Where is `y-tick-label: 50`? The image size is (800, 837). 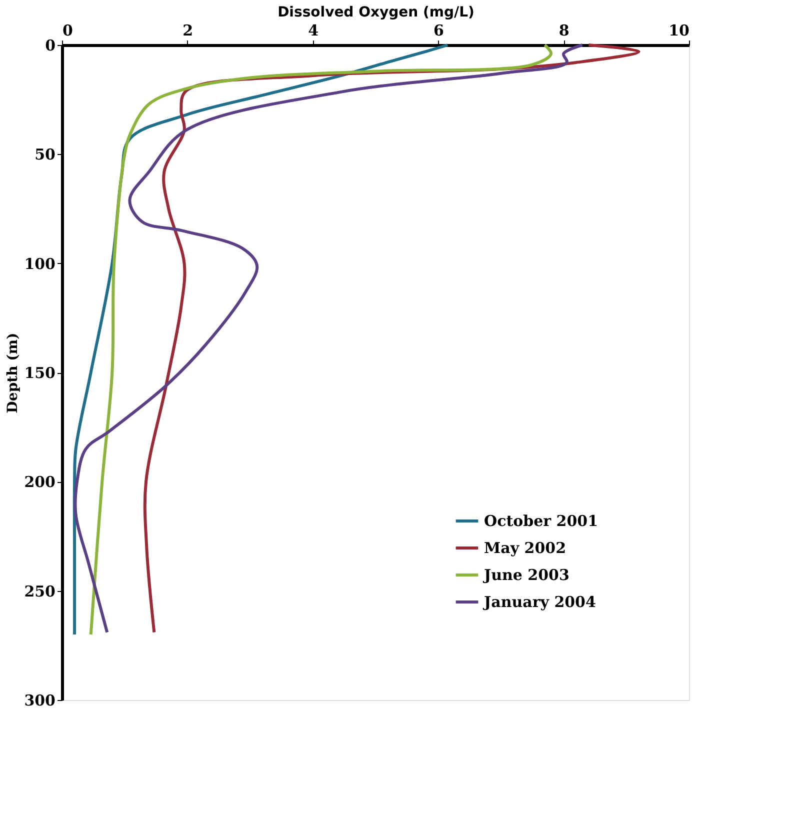
y-tick-label: 50 is located at coordinates (45, 155).